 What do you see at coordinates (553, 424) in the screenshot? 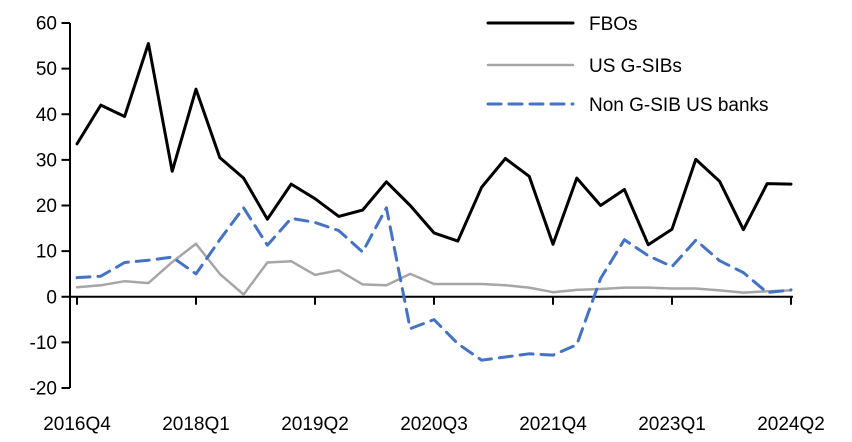
I see `x-tick-label: 2021Q4` at bounding box center [553, 424].